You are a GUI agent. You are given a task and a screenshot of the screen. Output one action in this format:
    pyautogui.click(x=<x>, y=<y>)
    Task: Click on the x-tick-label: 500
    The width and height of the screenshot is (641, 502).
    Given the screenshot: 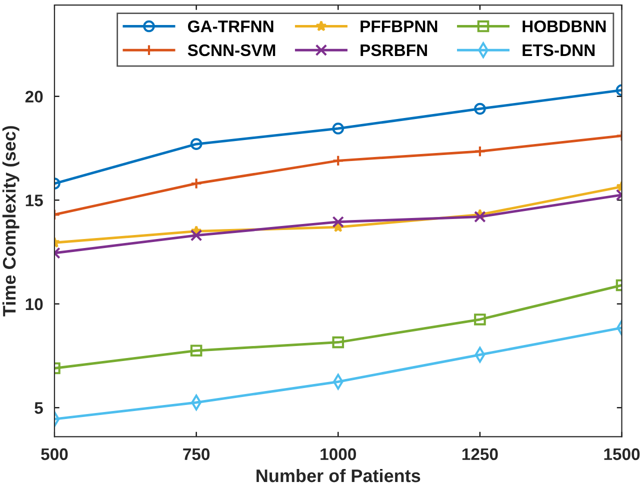 What is the action you would take?
    pyautogui.click(x=54, y=454)
    